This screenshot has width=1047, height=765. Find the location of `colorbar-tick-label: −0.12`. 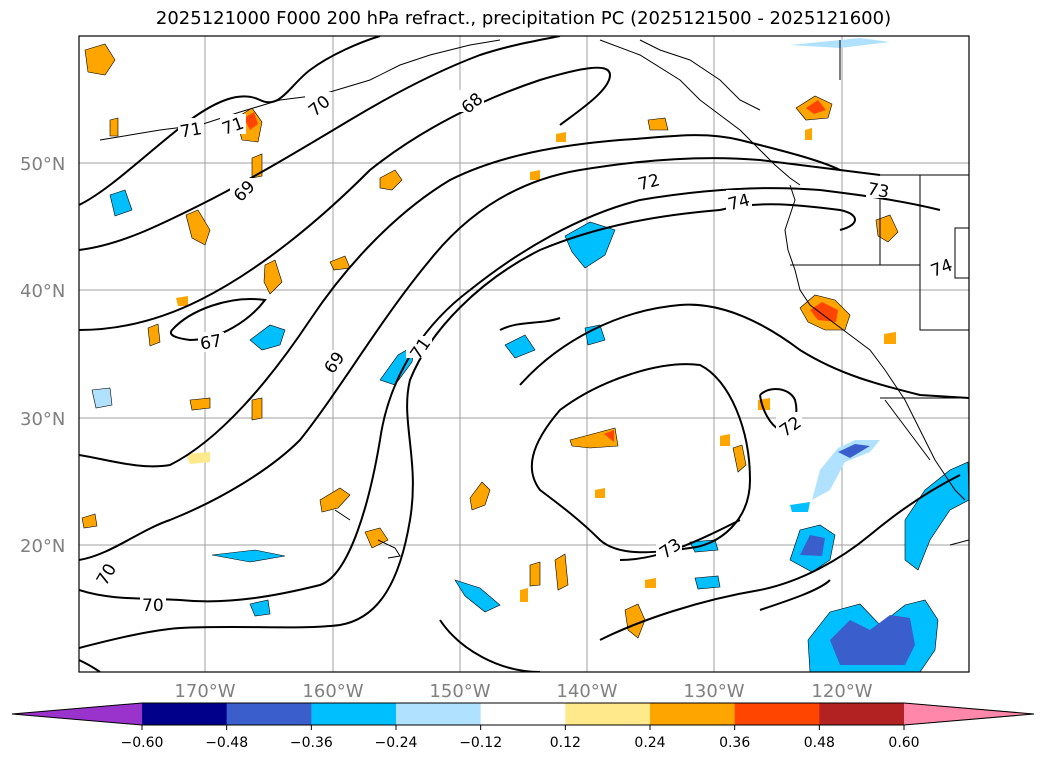

colorbar-tick-label: −0.12 is located at coordinates (480, 743).